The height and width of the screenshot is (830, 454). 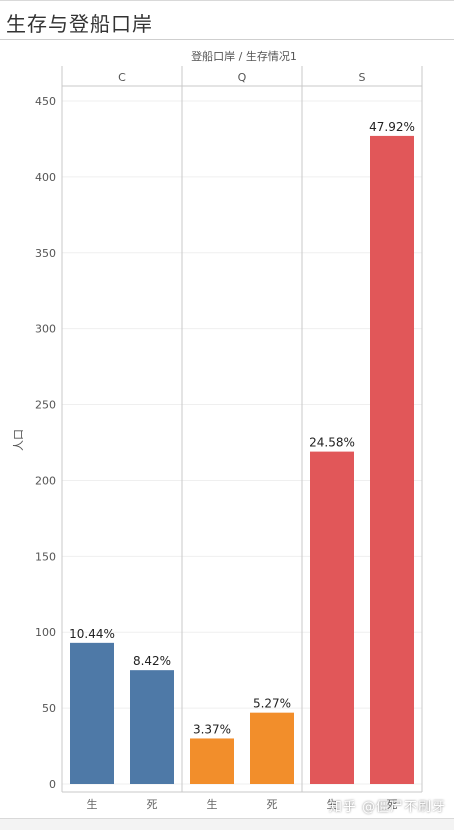 I want to click on title-bar: 生存与登船口岸, so click(x=227, y=20).